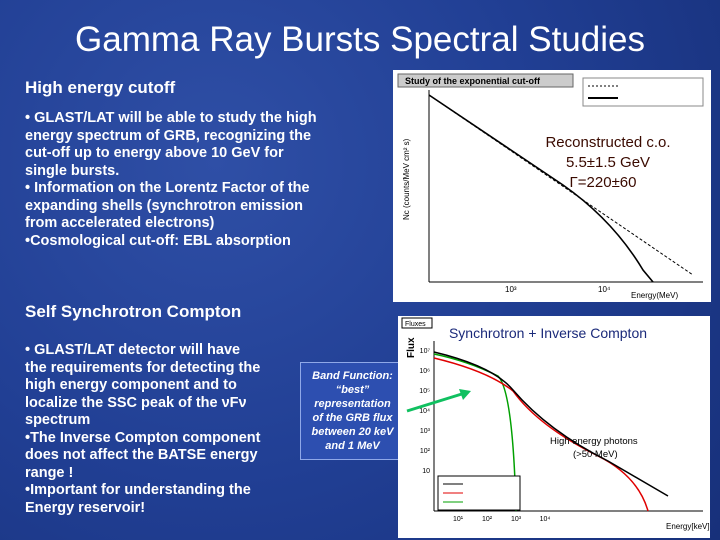 The width and height of the screenshot is (720, 540). Describe the element at coordinates (411, 347) in the screenshot. I see `y-axis-label: Flux` at that location.